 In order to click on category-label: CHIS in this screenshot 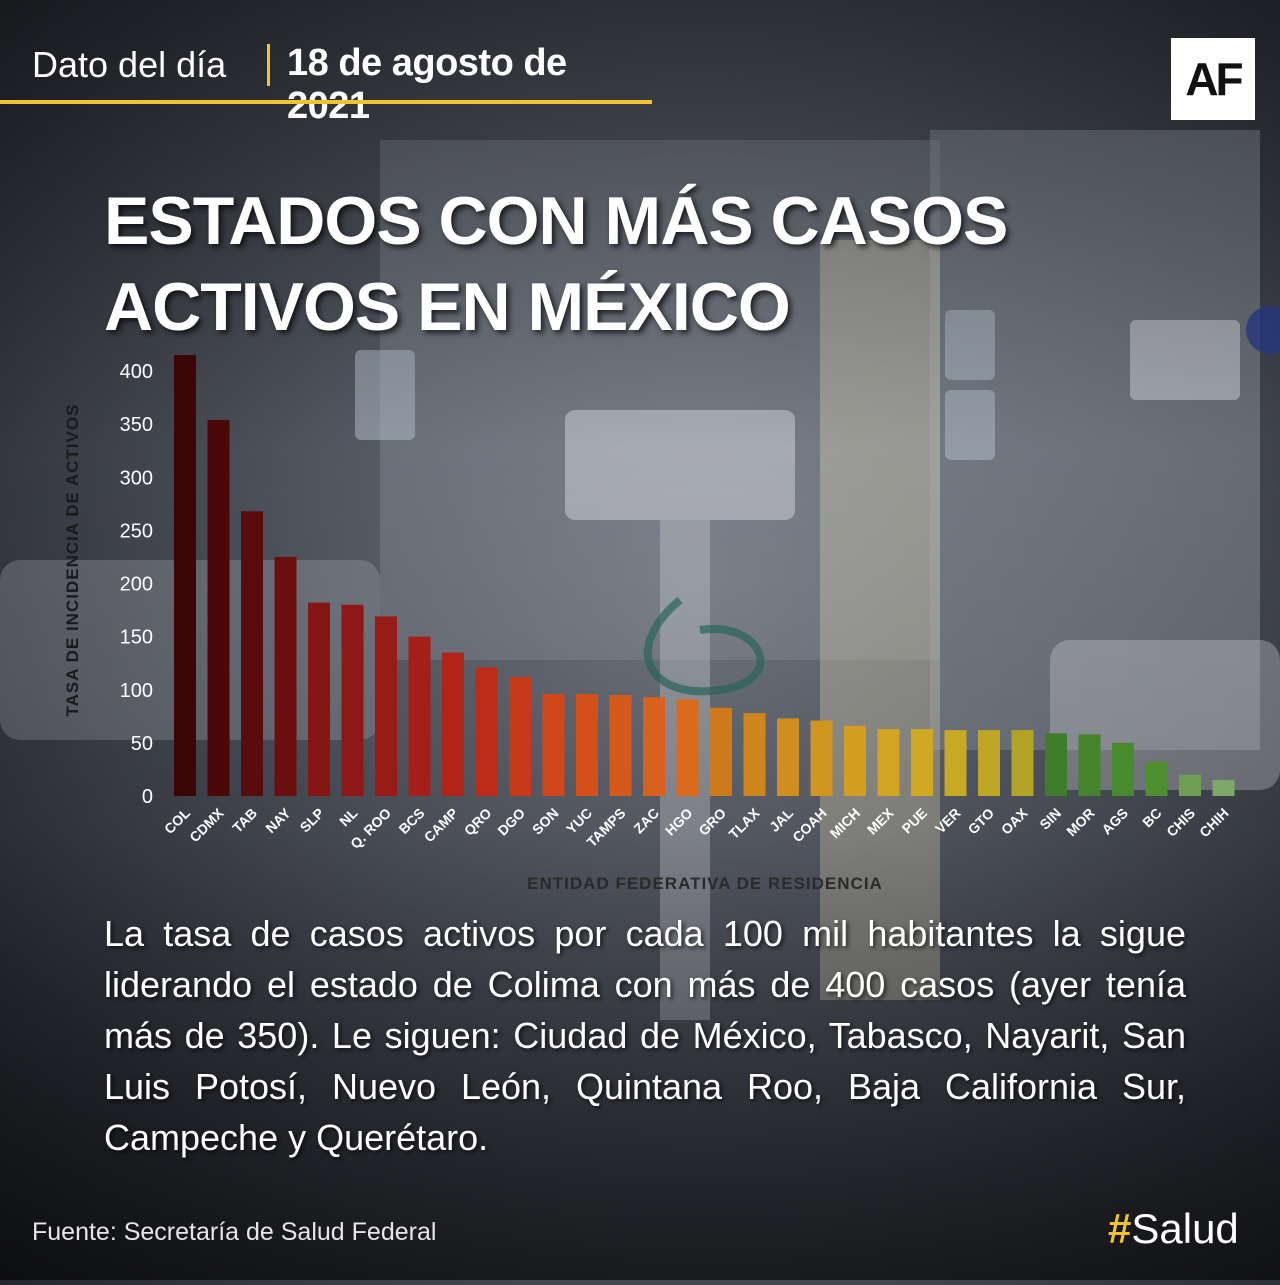, I will do `click(1180, 822)`.